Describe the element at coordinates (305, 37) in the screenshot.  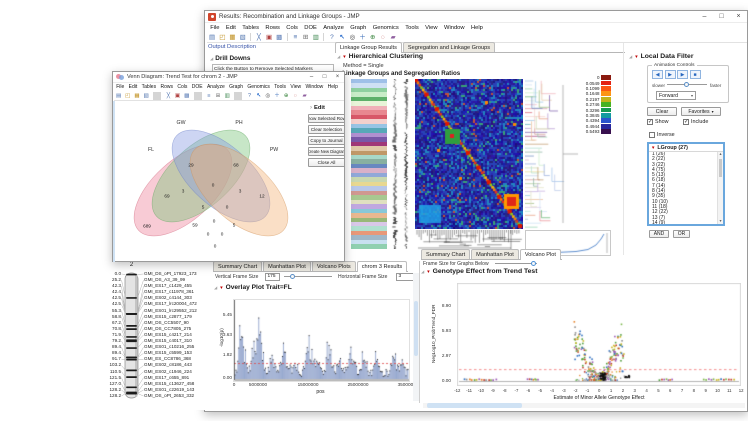
I see `layout-icon: ⊞` at that location.